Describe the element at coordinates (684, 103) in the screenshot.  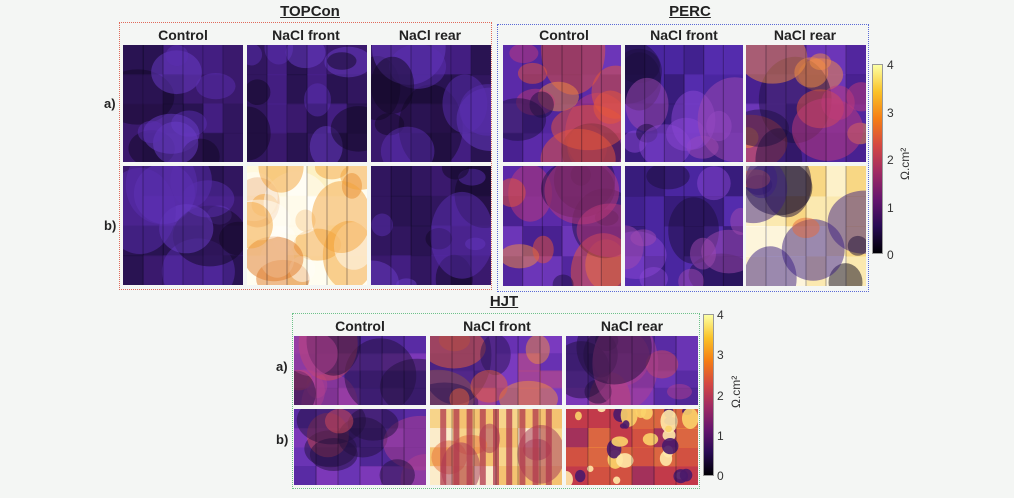
I see `perc-a-nacl-front-map` at that location.